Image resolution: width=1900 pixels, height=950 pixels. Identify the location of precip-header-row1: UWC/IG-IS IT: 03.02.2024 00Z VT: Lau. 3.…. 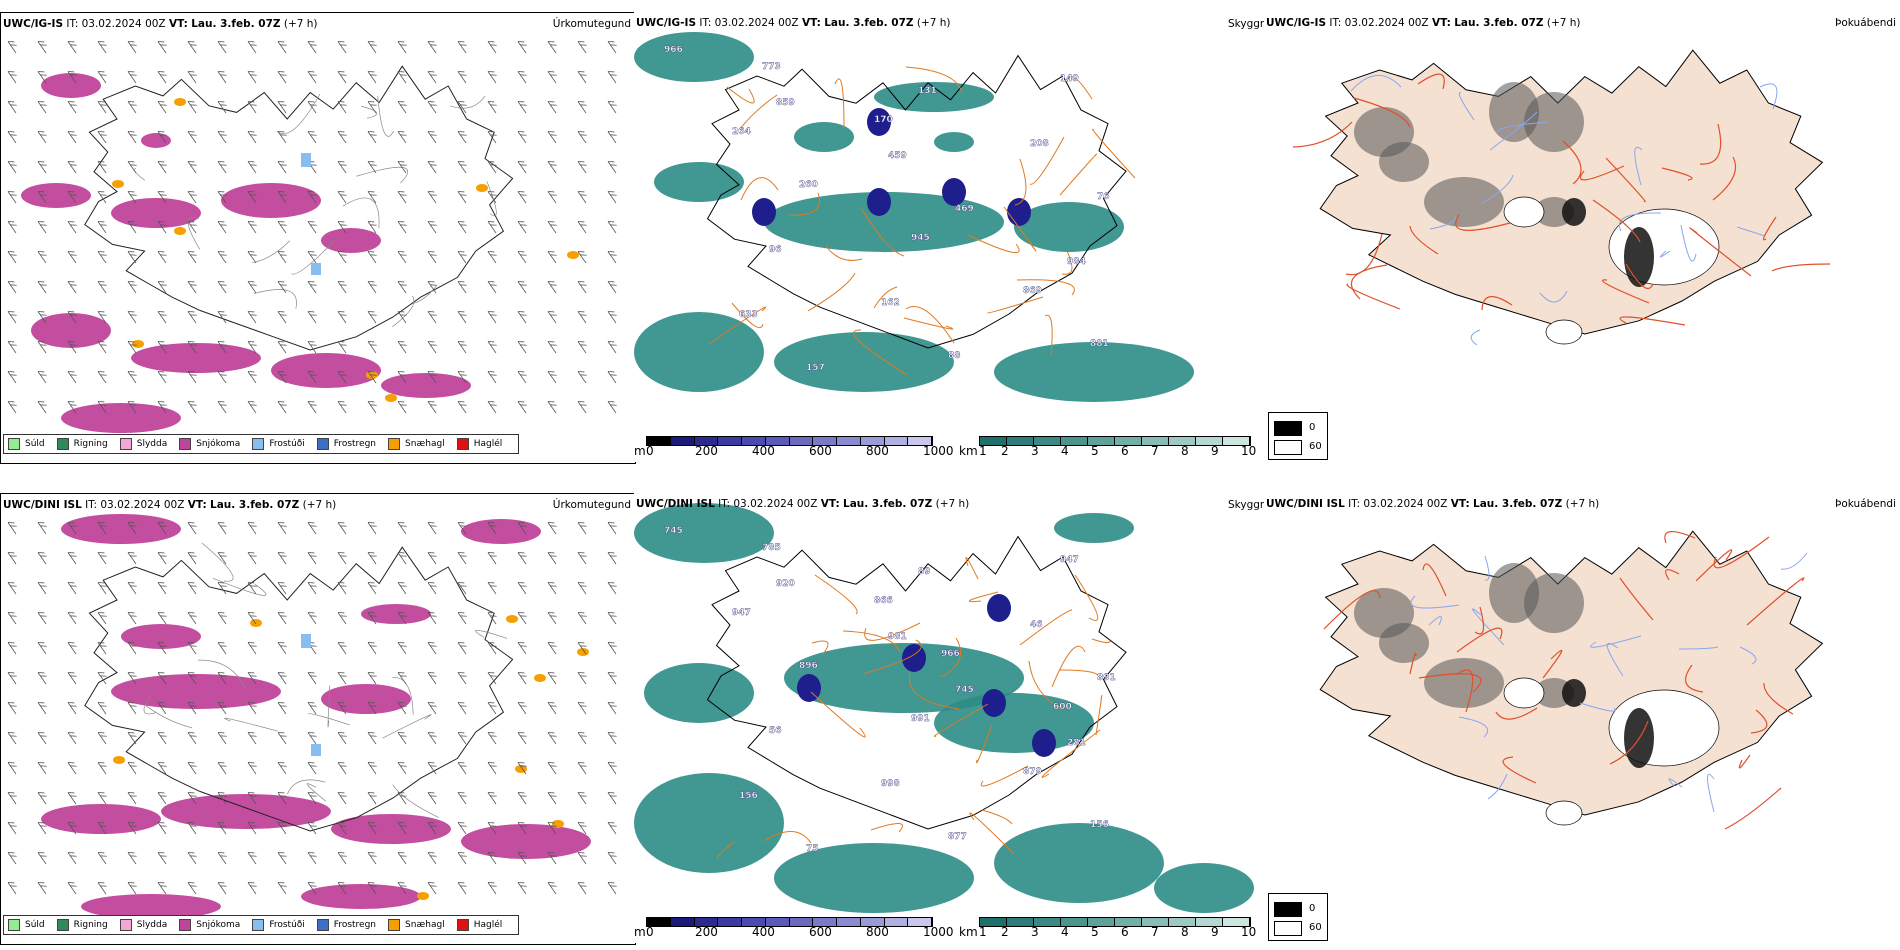
(160, 24).